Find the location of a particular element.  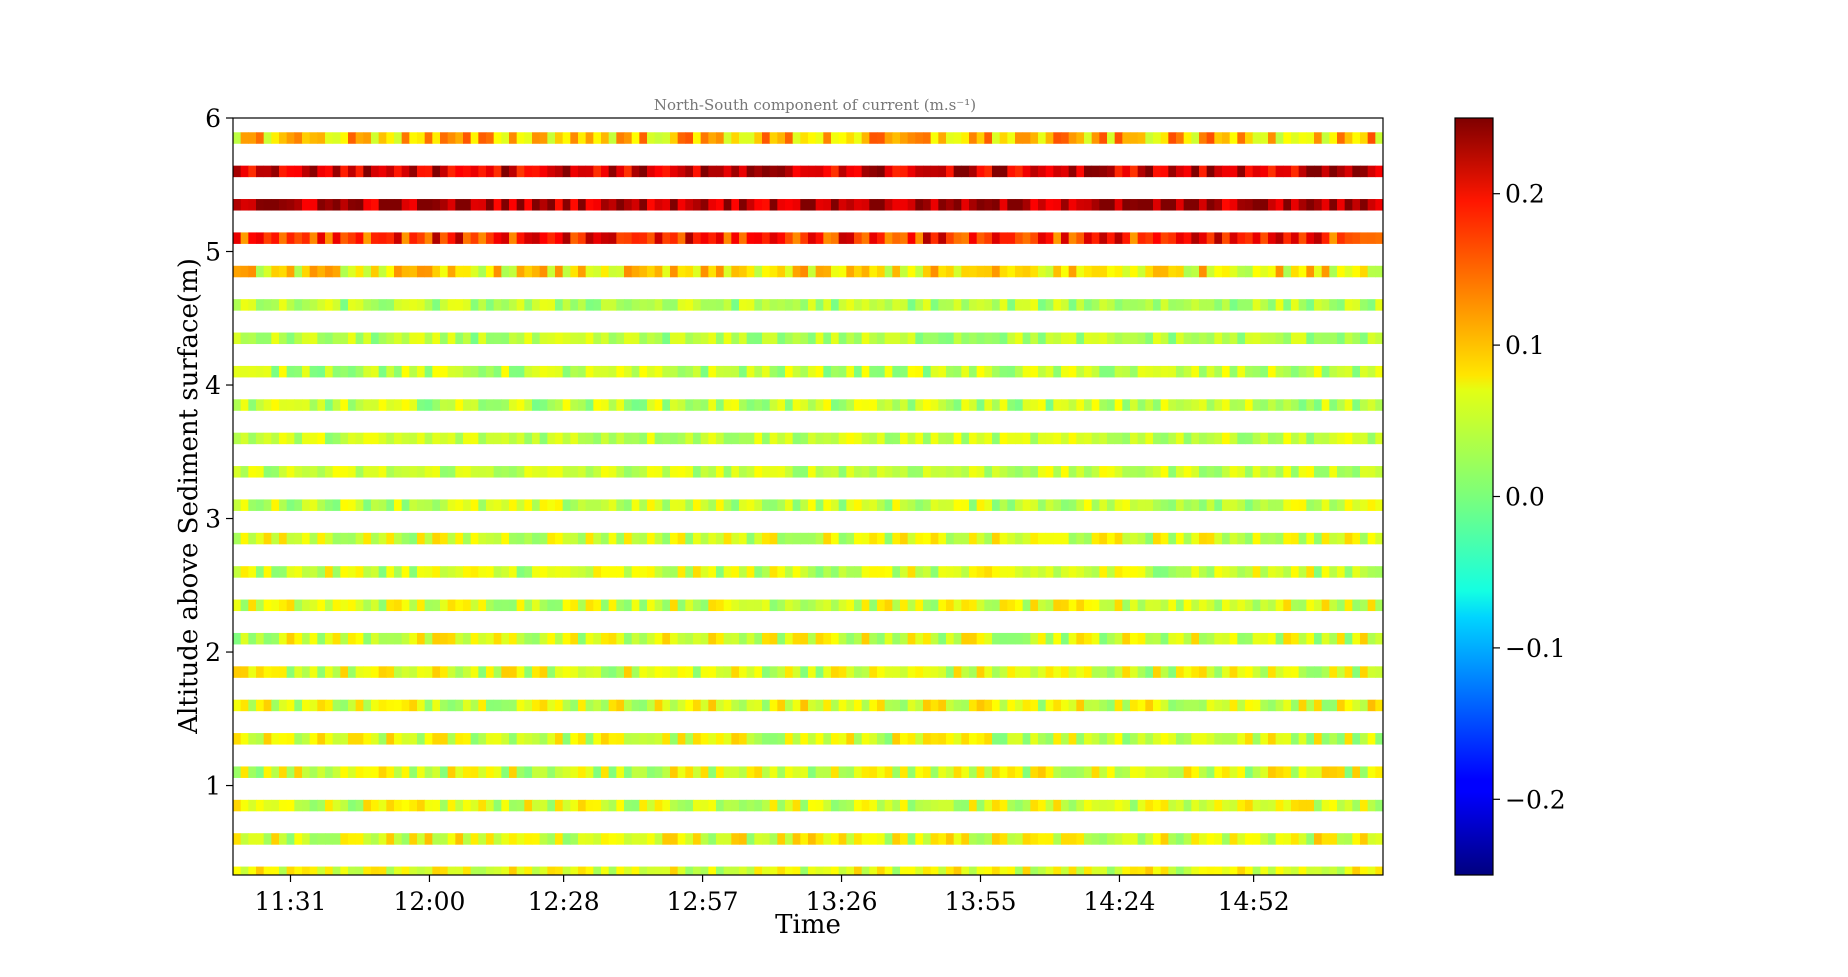

x-axis: 11:31 12:00 12:28 12:57 13:26 13:55 14:24 14:52 is located at coordinates (772, 895).